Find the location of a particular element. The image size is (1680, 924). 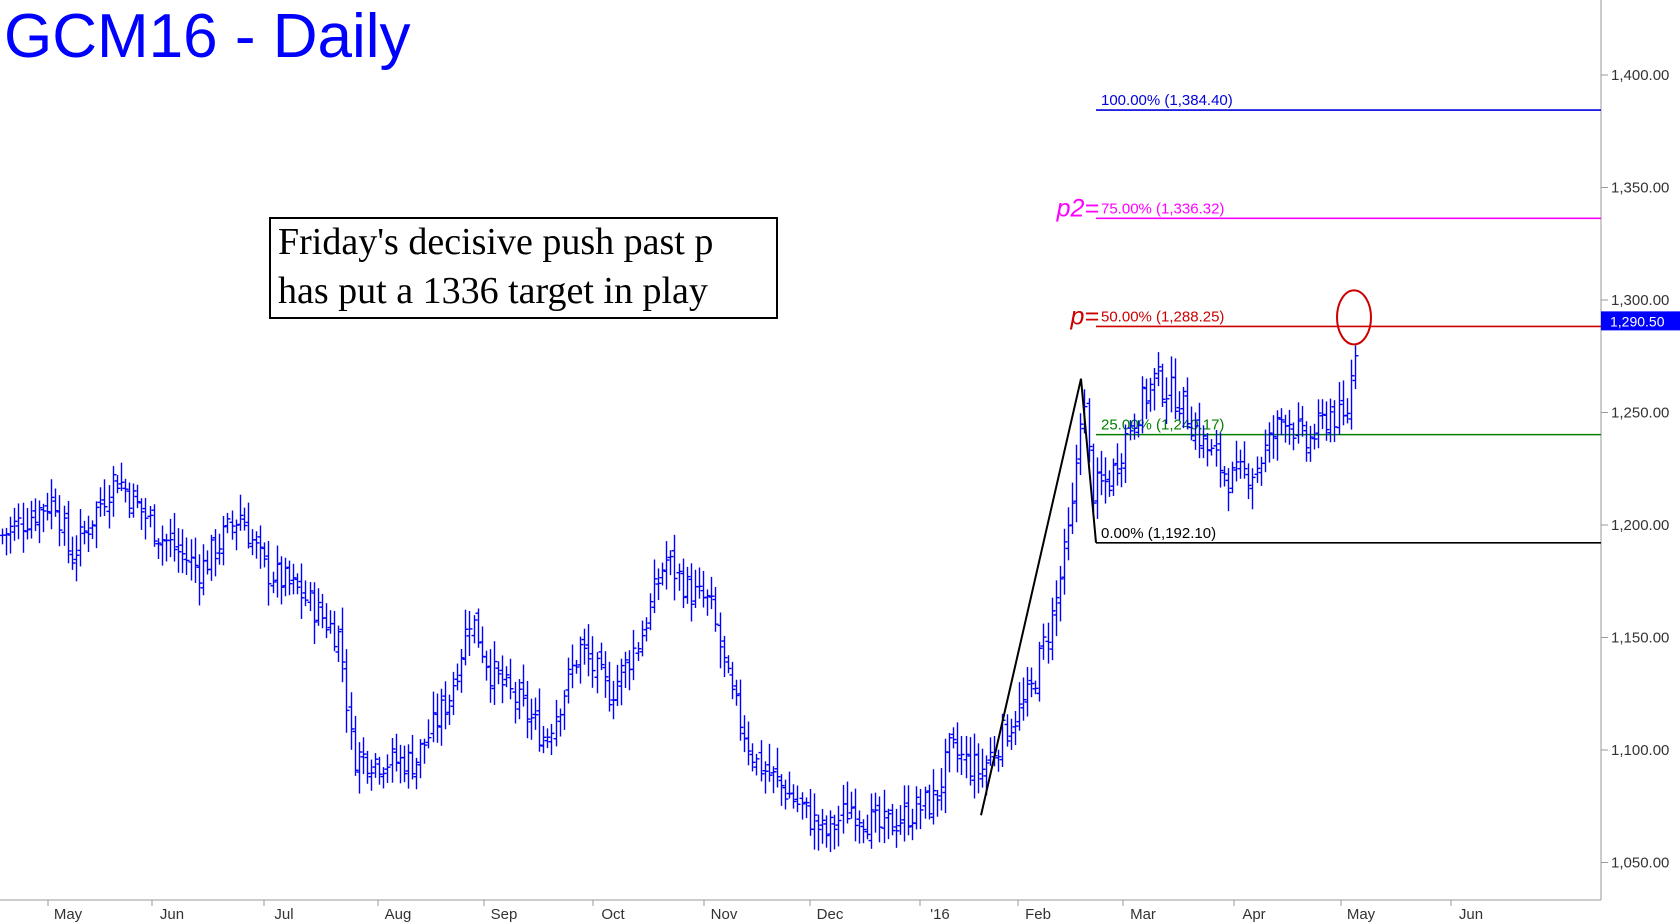

fib-level-label: 75.00% (1,336.32) is located at coordinates (1162, 208).